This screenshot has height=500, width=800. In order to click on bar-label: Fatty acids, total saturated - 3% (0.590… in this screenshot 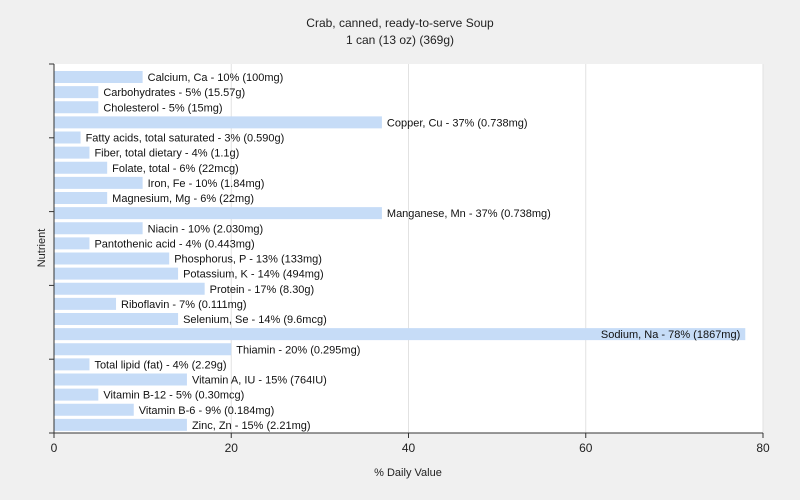, I will do `click(185, 139)`.